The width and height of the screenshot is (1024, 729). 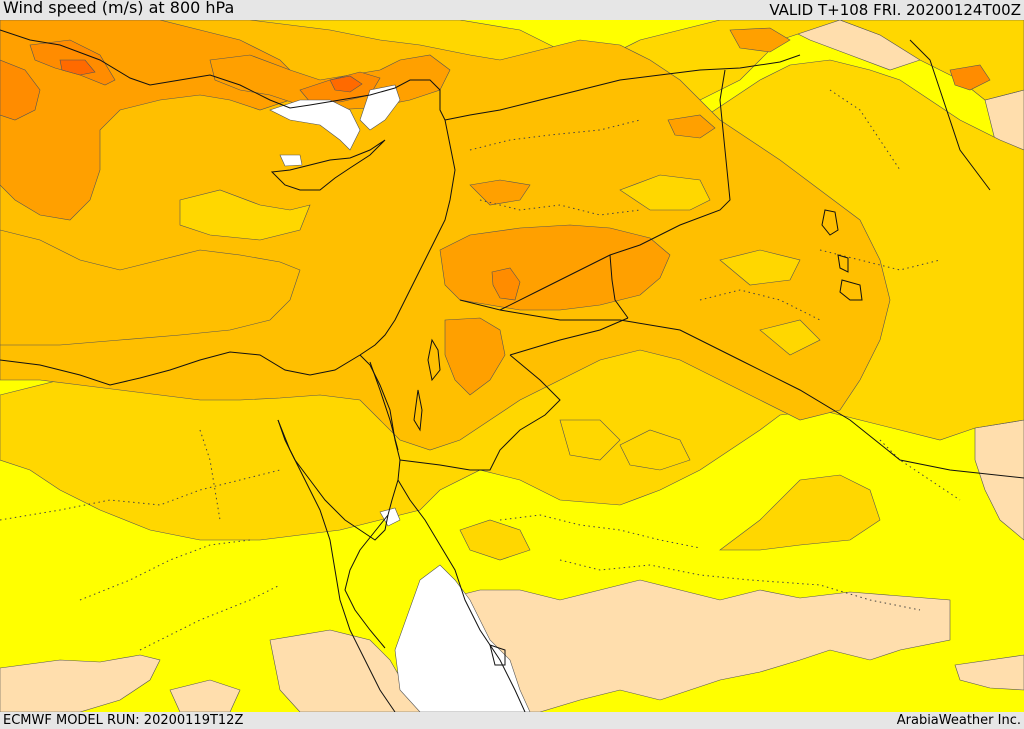 What do you see at coordinates (895, 10) in the screenshot?
I see `valid-time: VALID T+108 FRI. 20200124T00Z` at bounding box center [895, 10].